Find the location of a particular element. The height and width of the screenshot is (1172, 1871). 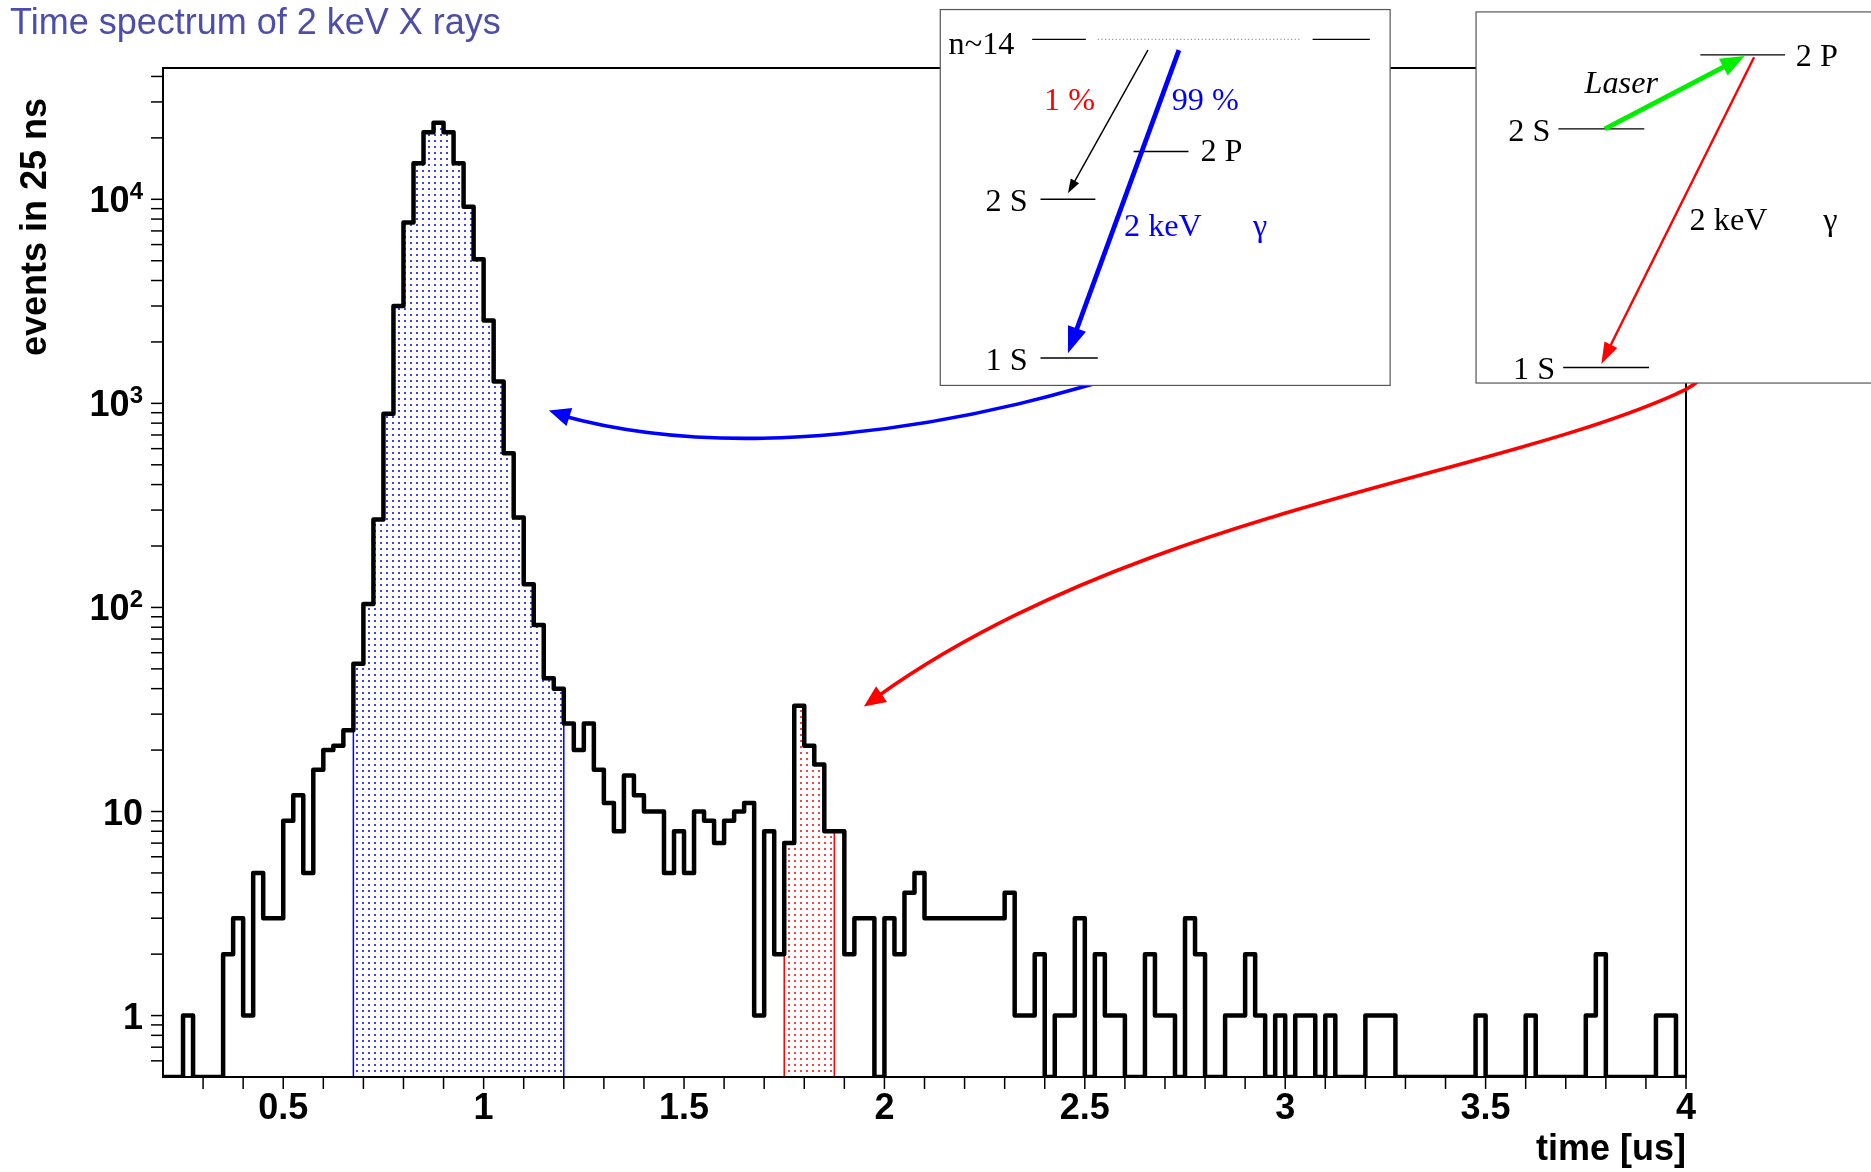

x-tick-label: 1.5 is located at coordinates (684, 1106).